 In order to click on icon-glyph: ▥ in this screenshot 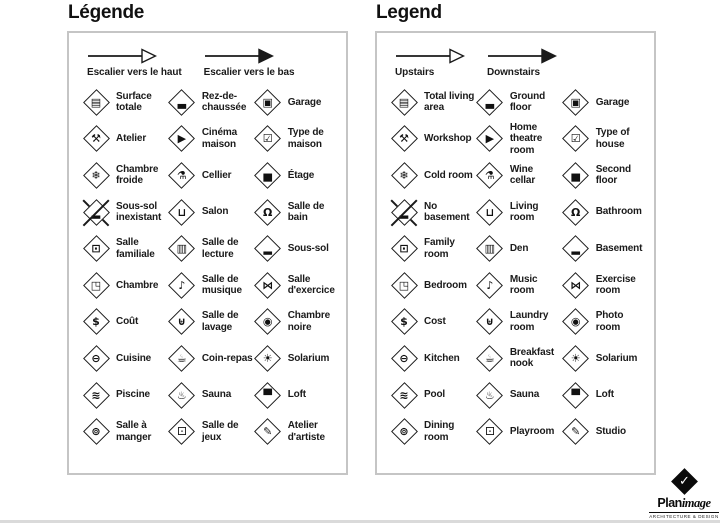, I will do `click(490, 249)`.